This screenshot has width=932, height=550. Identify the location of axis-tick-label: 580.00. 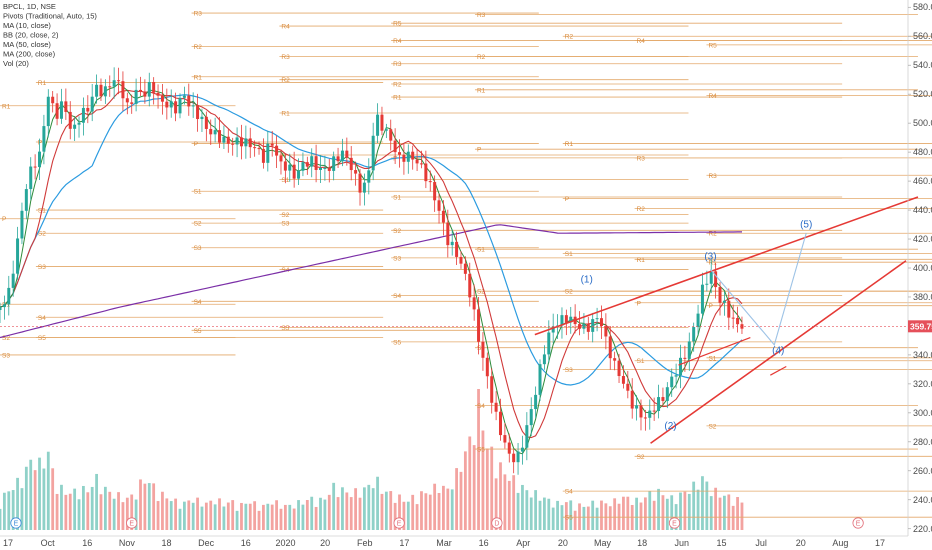
(922, 7).